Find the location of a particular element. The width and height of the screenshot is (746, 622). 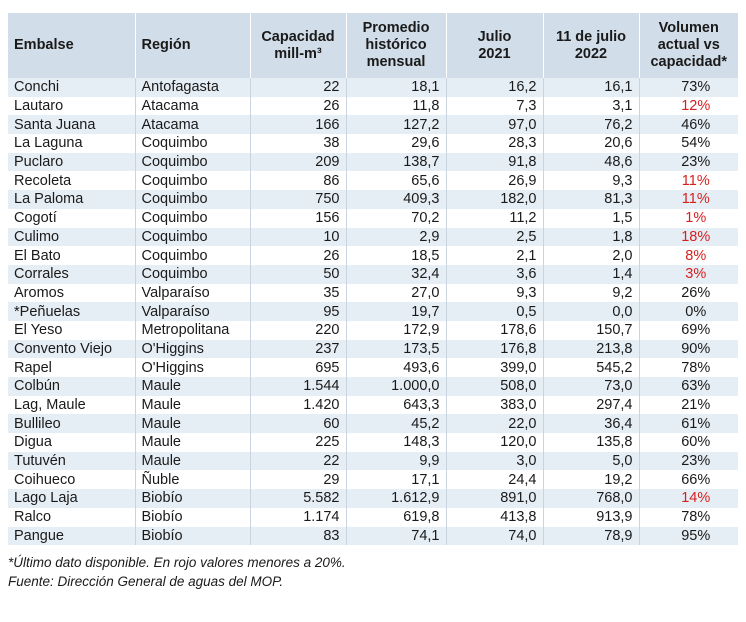

table-row: Lago Laja Biobío 5.582 1.612,9 891,0 768,0 14% is located at coordinates (373, 498).